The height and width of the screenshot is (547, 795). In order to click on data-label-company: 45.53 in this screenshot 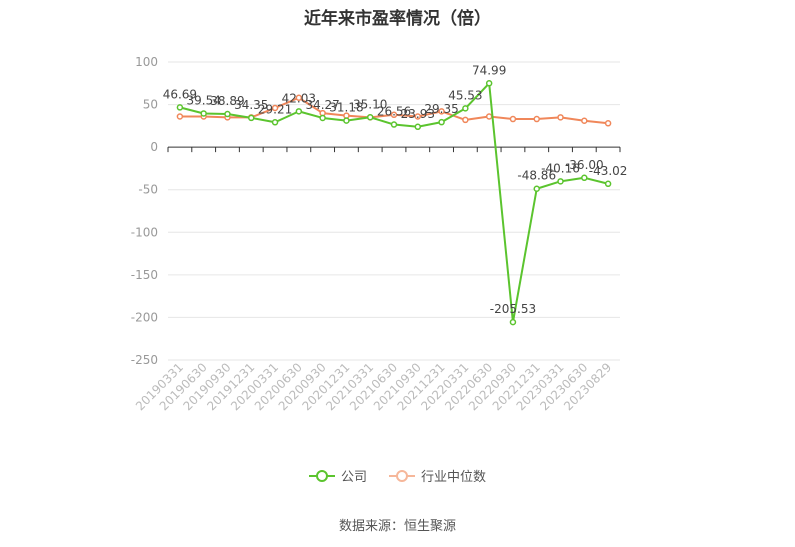, I will do `click(465, 95)`.